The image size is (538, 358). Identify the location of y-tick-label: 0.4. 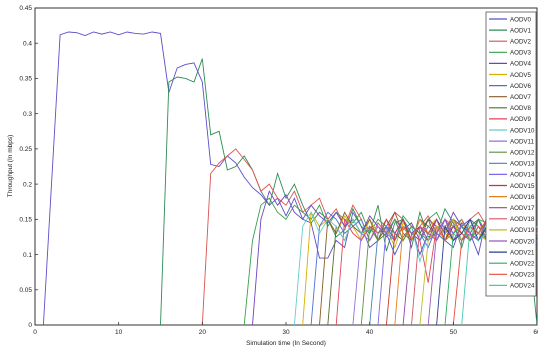
(27, 43).